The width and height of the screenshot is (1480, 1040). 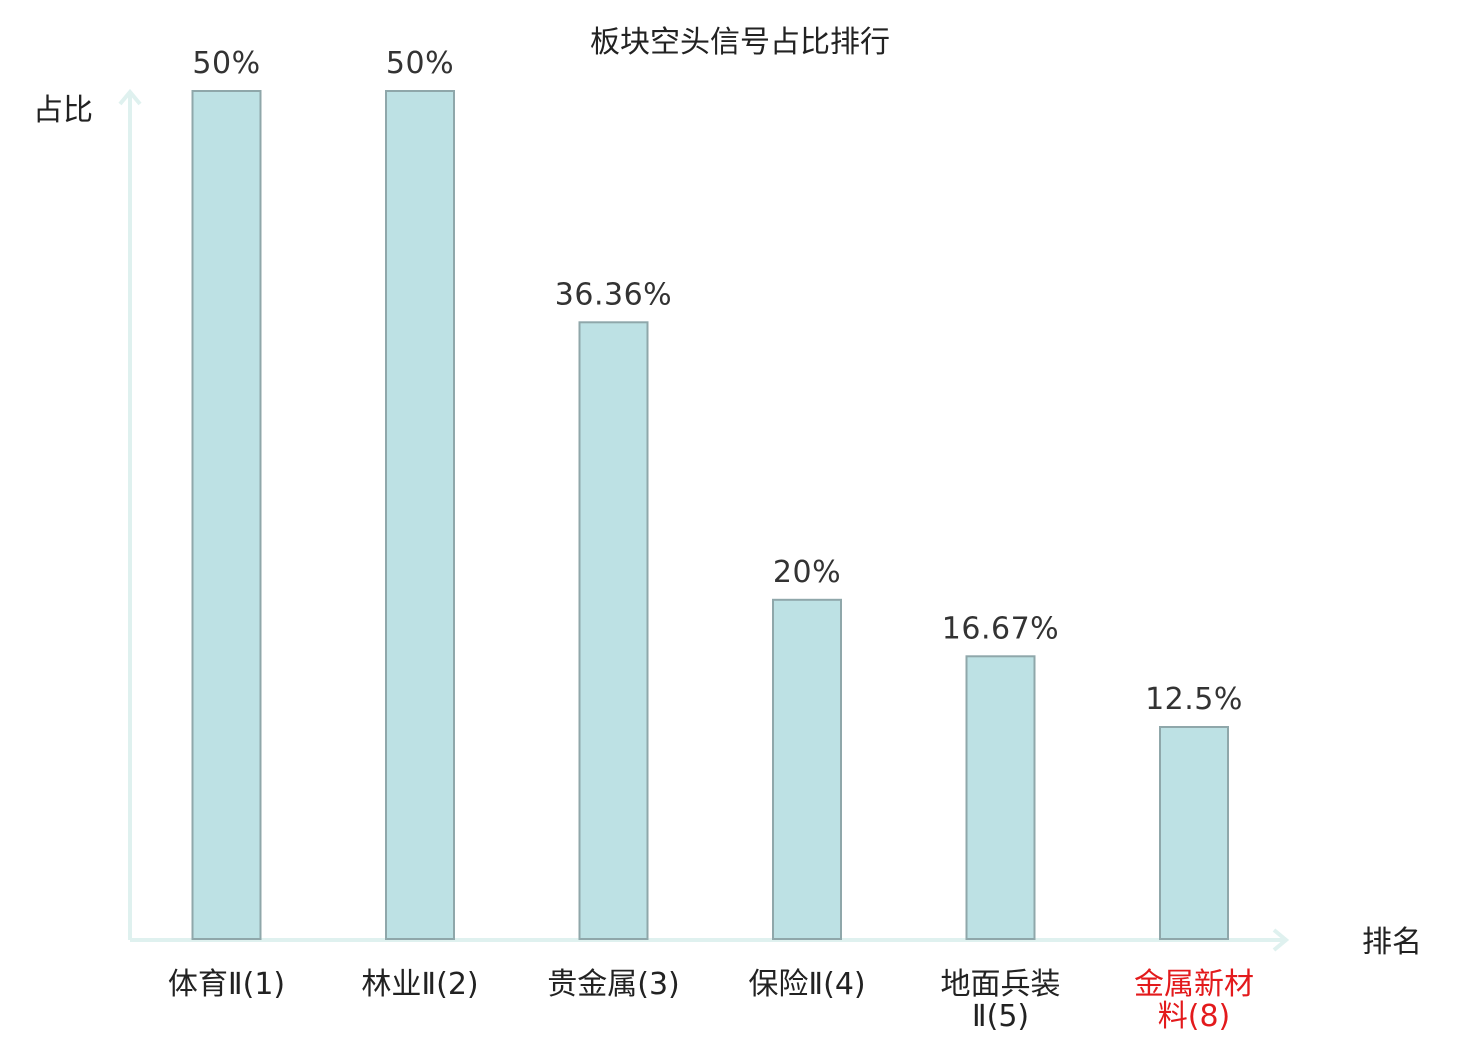 I want to click on category-label-4-line-1: 保险Ⅱ(4), so click(x=806, y=984).